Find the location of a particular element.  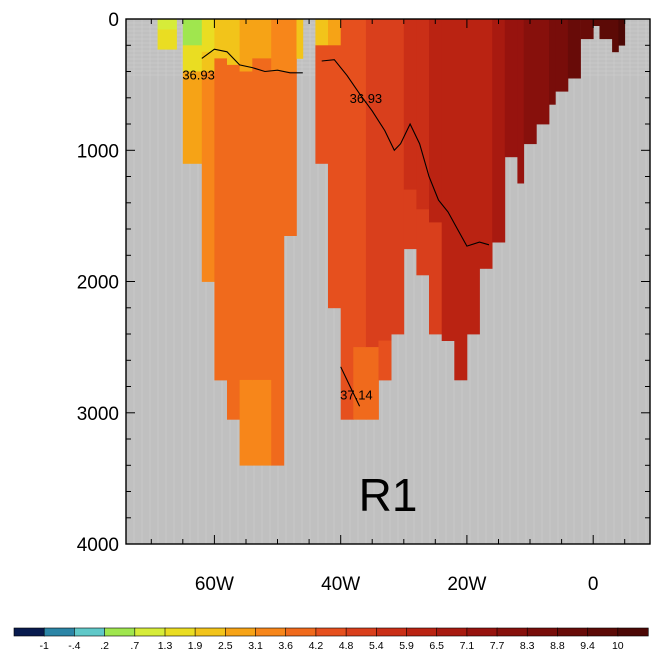

colorbar-label: .2 is located at coordinates (104, 646).